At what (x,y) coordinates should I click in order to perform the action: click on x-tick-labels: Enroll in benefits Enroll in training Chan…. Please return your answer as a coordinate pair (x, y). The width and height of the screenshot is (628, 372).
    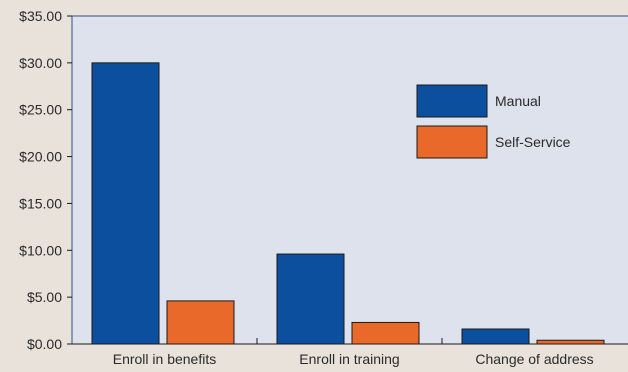
    Looking at the image, I should click on (353, 359).